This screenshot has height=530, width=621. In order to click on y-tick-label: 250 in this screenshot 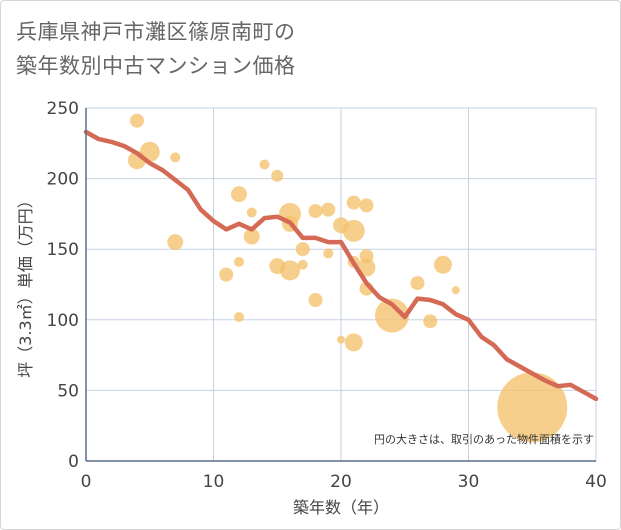, I will do `click(63, 109)`.